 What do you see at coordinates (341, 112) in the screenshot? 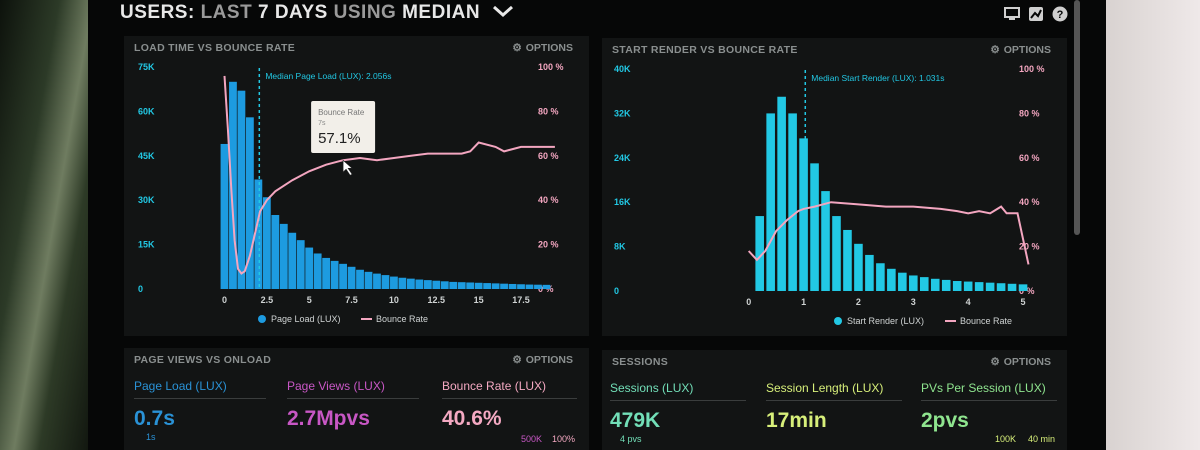
I see `tooltip-title: Bounce Rate` at bounding box center [341, 112].